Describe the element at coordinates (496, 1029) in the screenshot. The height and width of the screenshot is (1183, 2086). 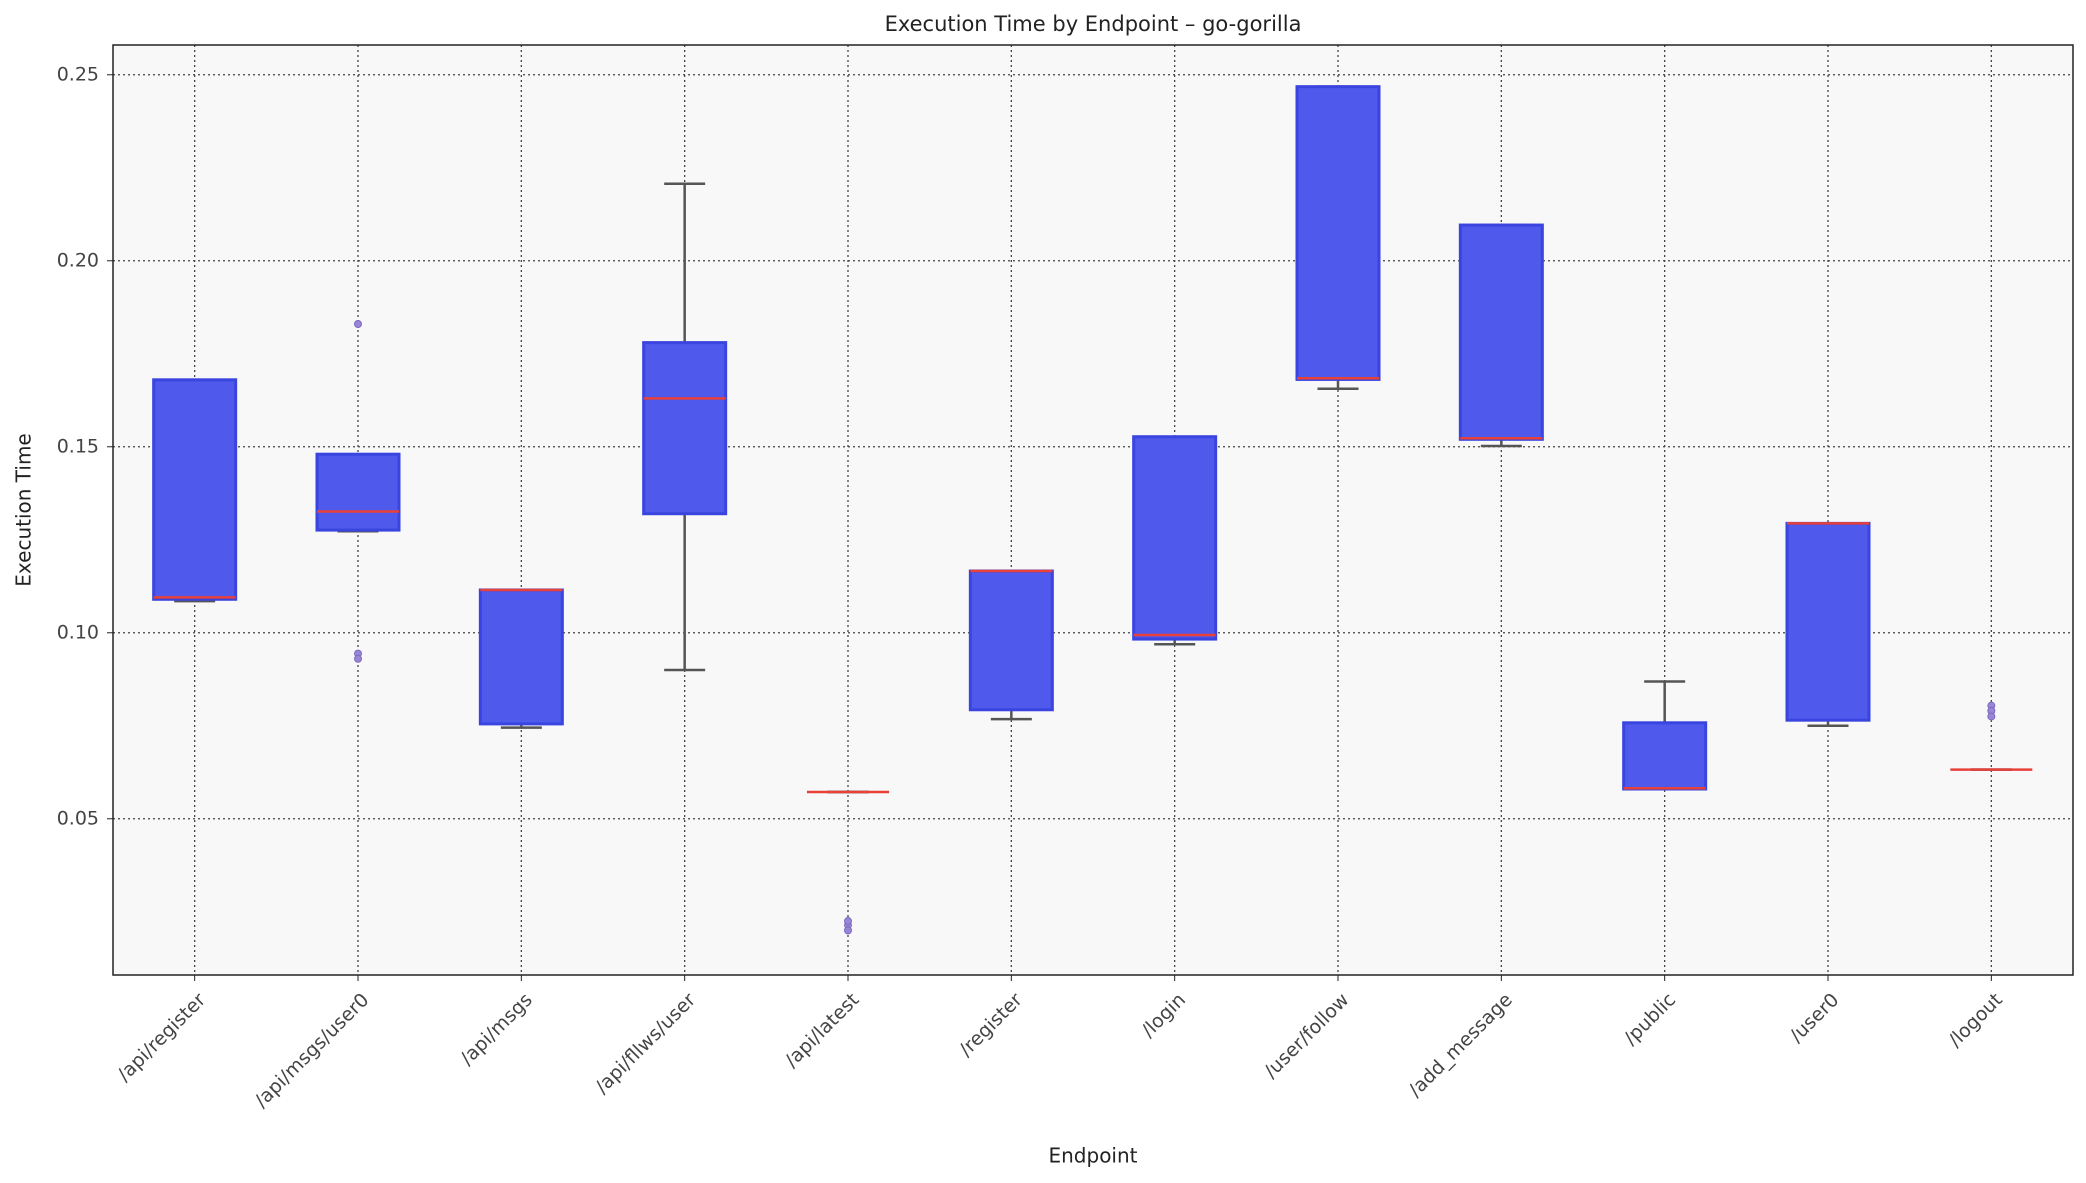
I see `x-tick-label: /api/msgs` at that location.